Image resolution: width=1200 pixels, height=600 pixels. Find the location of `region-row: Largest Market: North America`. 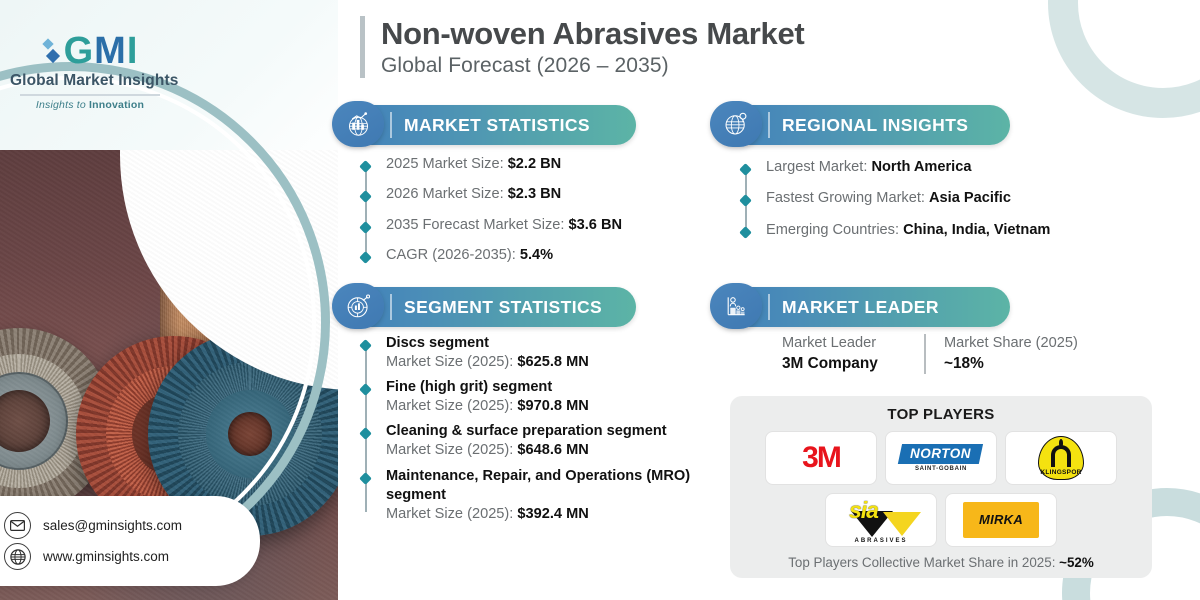

region-row: Largest Market: North America is located at coordinates (963, 167).